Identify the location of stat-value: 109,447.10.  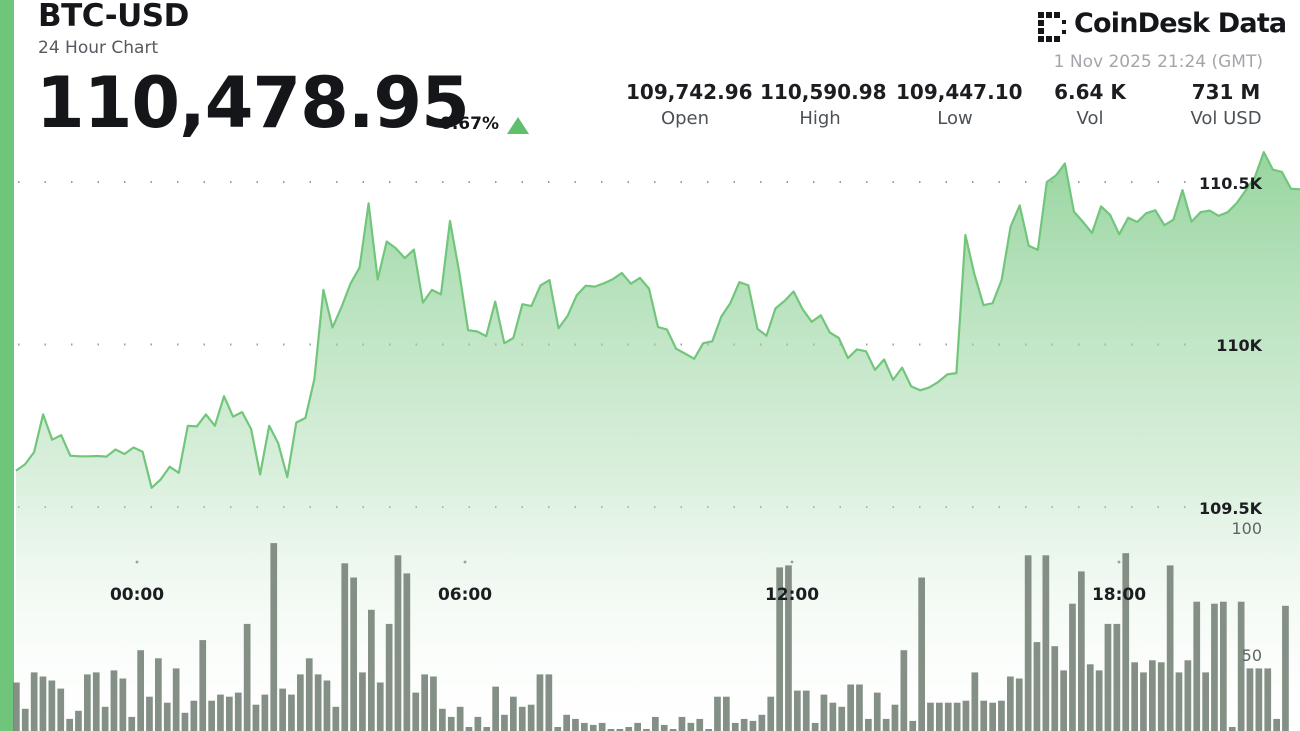
(959, 92).